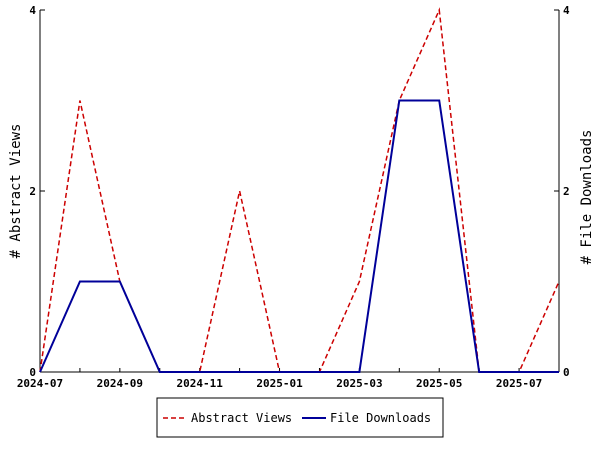  I want to click on legend-box, so click(300, 417).